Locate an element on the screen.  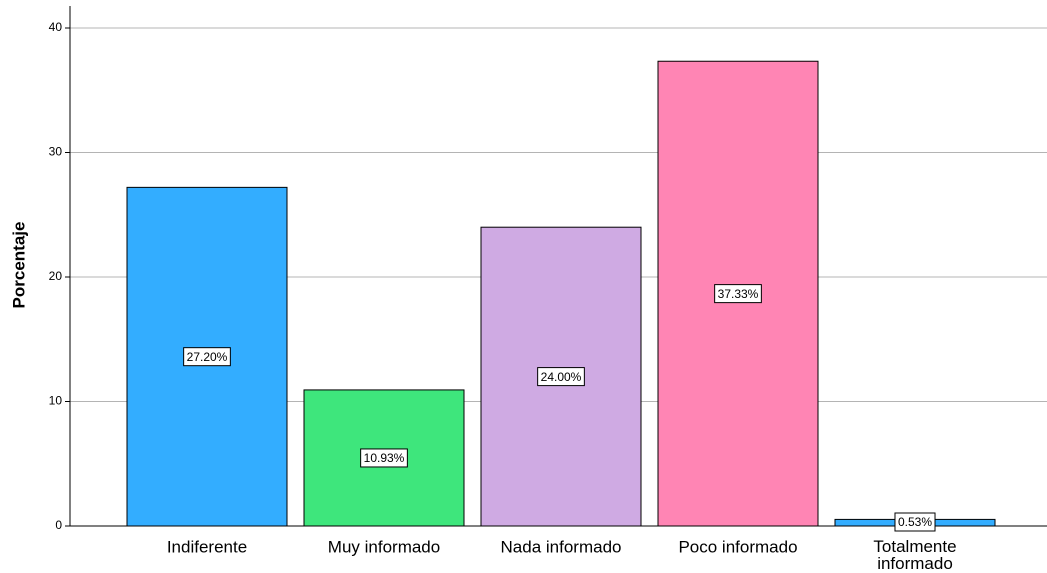
y-tick-label: 20 is located at coordinates (56, 276).